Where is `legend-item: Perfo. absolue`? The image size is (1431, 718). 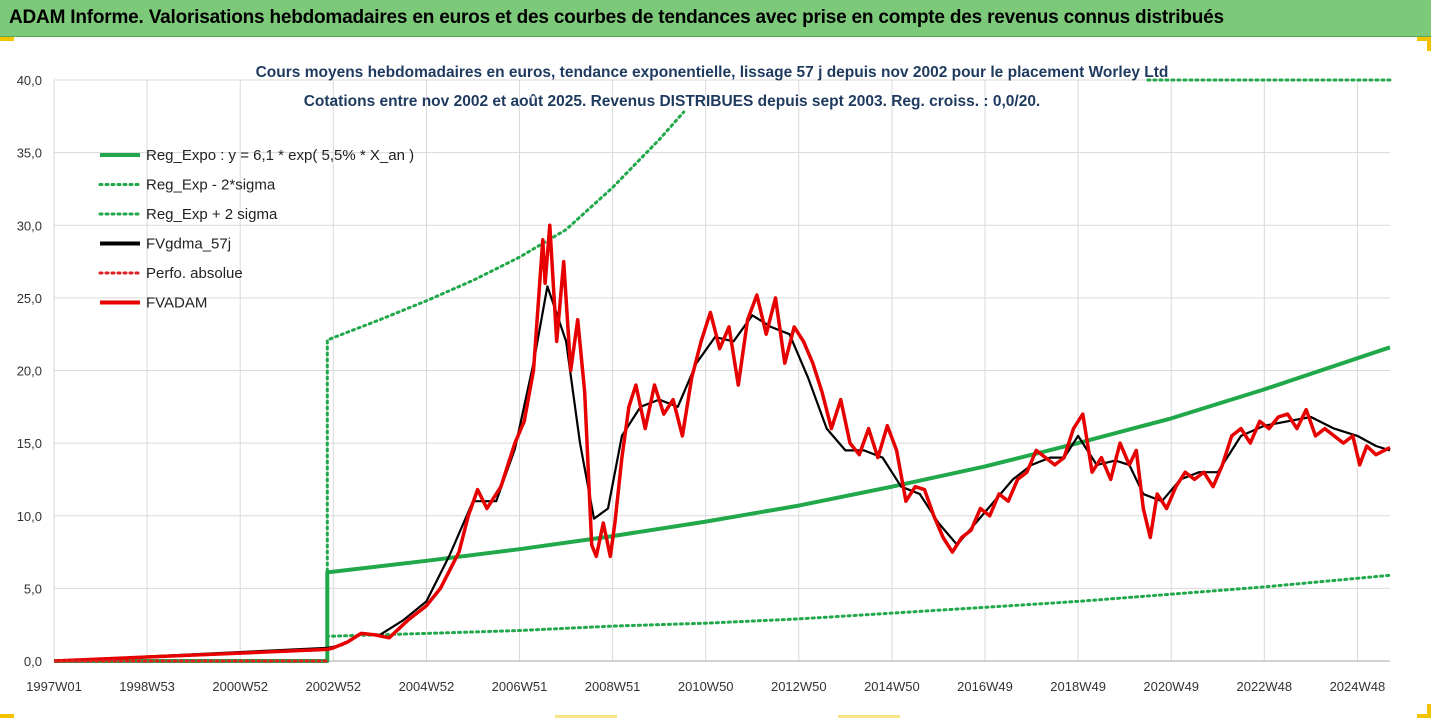
legend-item: Perfo. absolue is located at coordinates (170, 273).